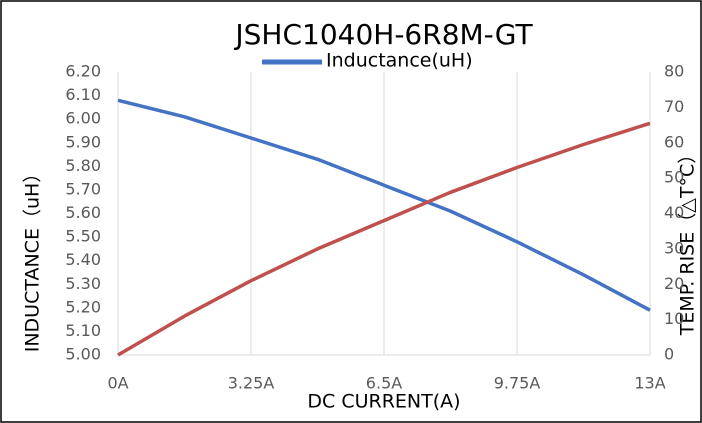 Image resolution: width=702 pixels, height=423 pixels. Describe the element at coordinates (83, 94) in the screenshot. I see `y-tick-label: 6.10` at that location.